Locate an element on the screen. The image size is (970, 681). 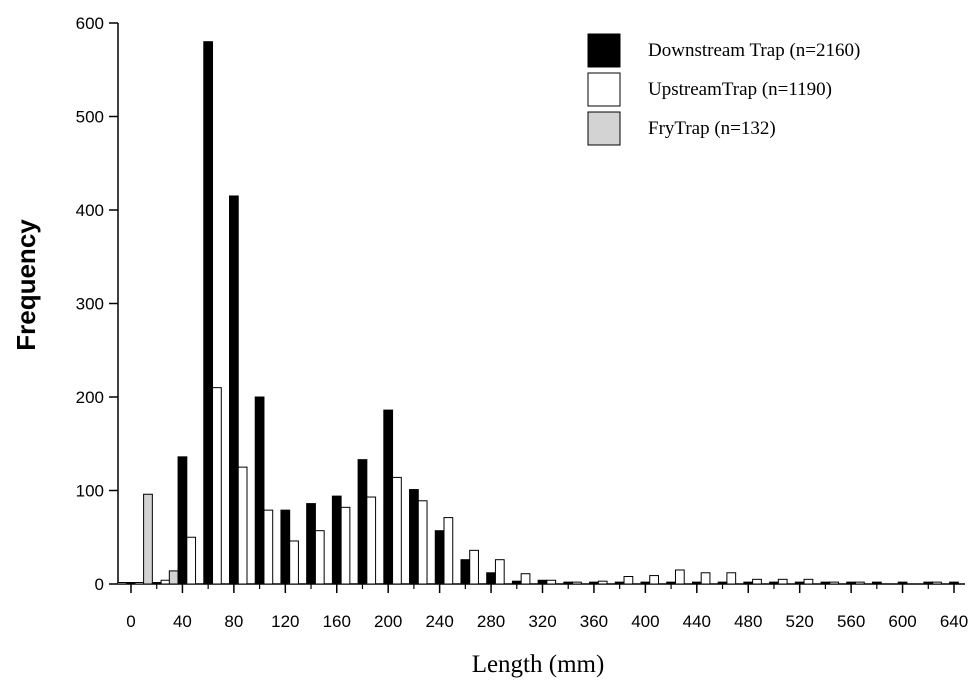
y-axis-label: Frequency is located at coordinates (26, 285).